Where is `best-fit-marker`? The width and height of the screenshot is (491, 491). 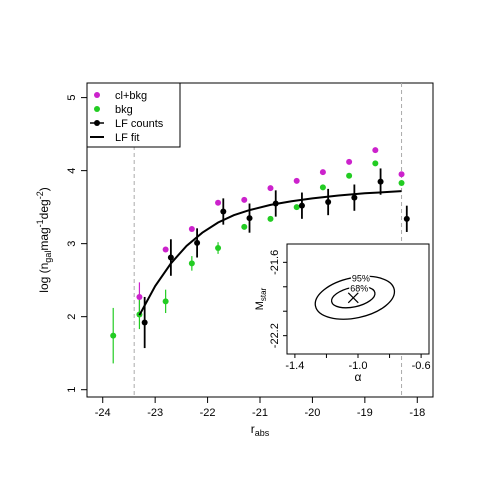 best-fit-marker is located at coordinates (353, 298).